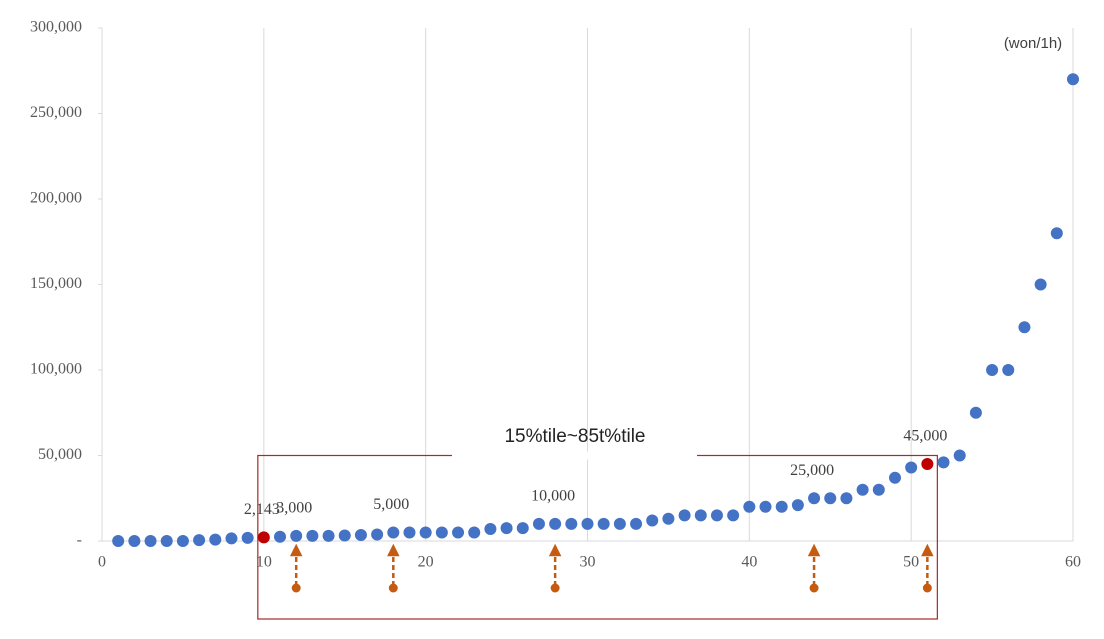 The height and width of the screenshot is (639, 1104). I want to click on value-label: 10,000, so click(553, 496).